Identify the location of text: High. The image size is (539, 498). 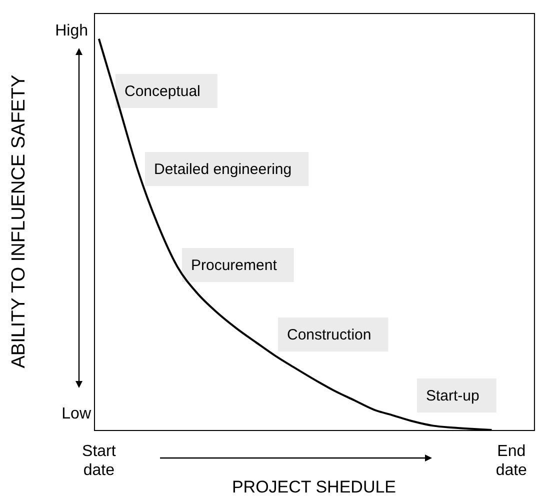
(71, 31).